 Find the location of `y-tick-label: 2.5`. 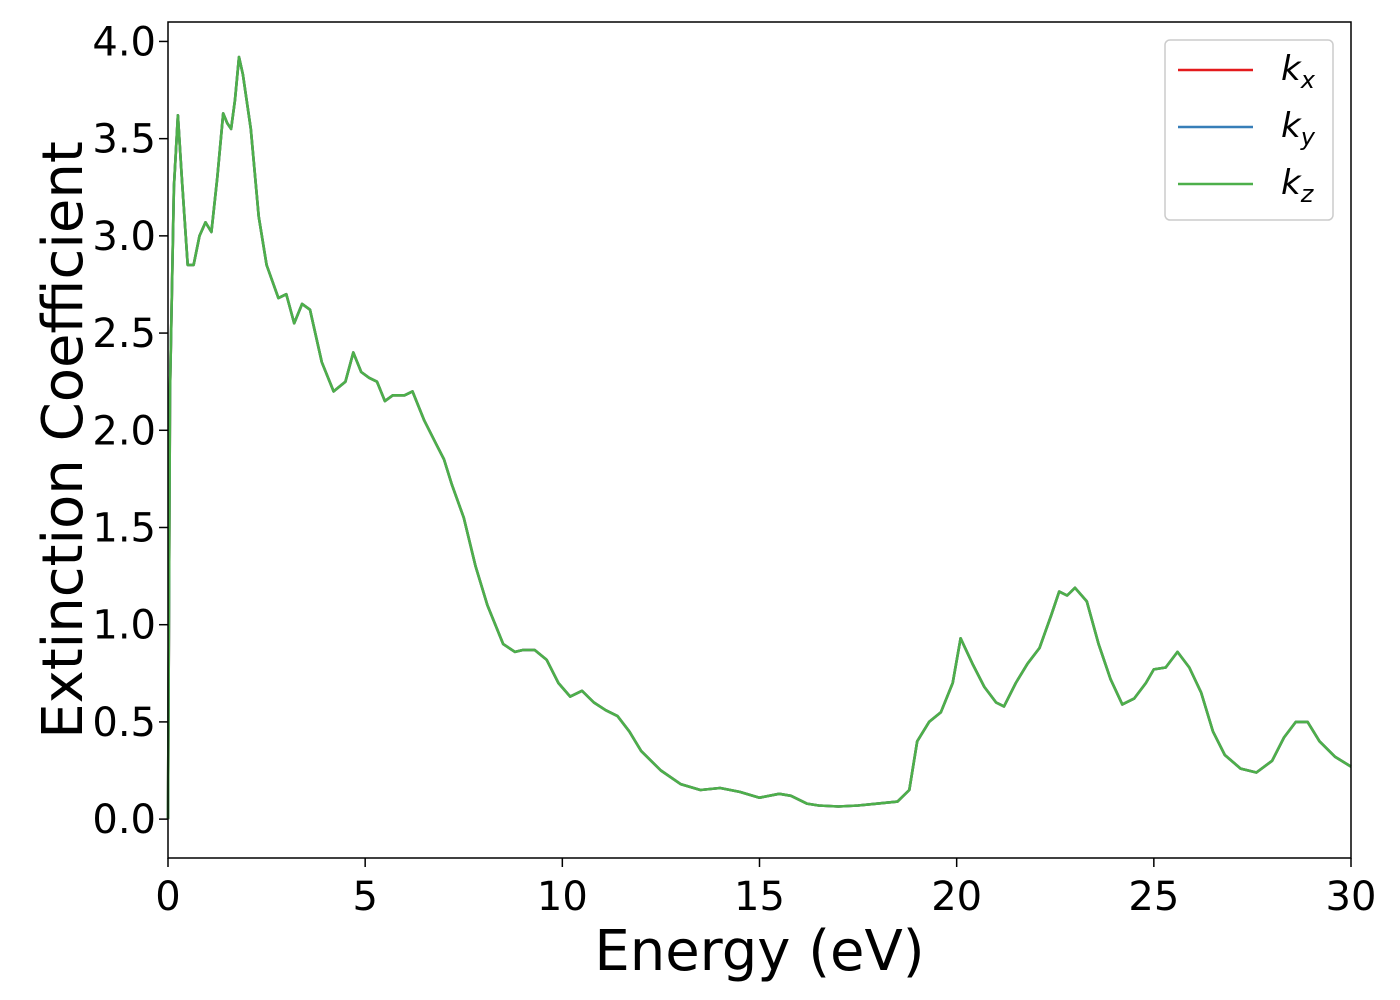

y-tick-label: 2.5 is located at coordinates (124, 334).